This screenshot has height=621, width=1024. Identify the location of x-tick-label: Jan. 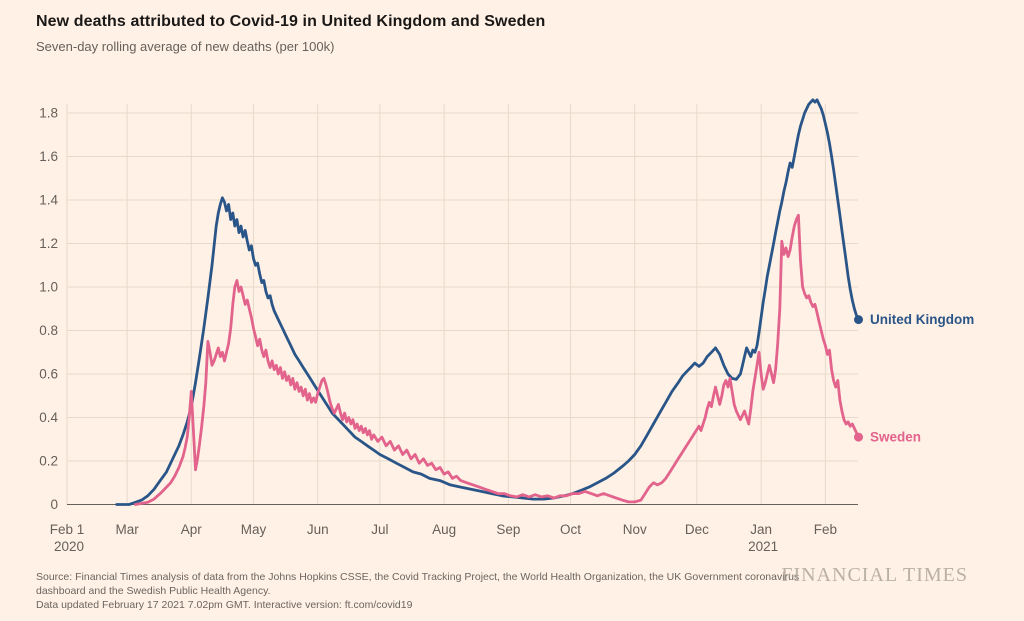
(761, 529).